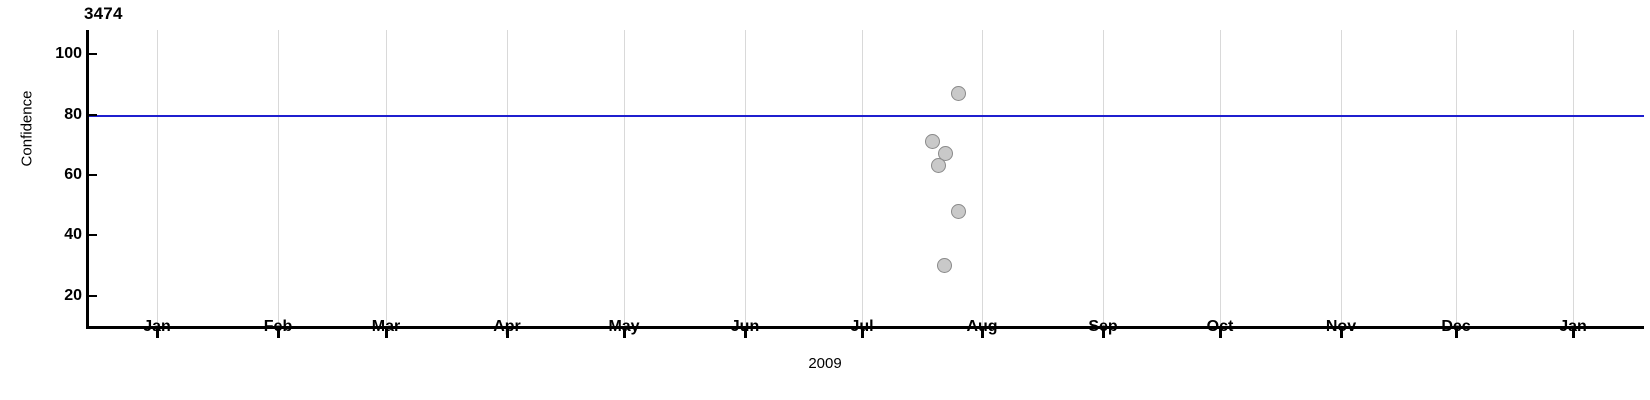  I want to click on x-tick-label: Mar, so click(386, 326).